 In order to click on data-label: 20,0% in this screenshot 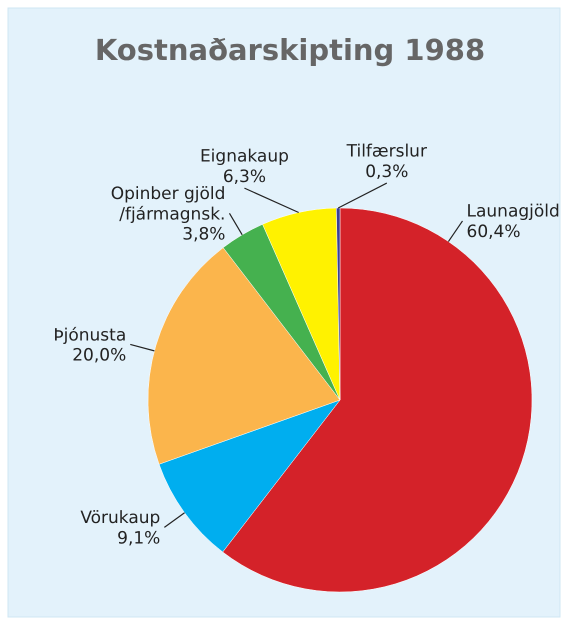, I will do `click(99, 356)`.